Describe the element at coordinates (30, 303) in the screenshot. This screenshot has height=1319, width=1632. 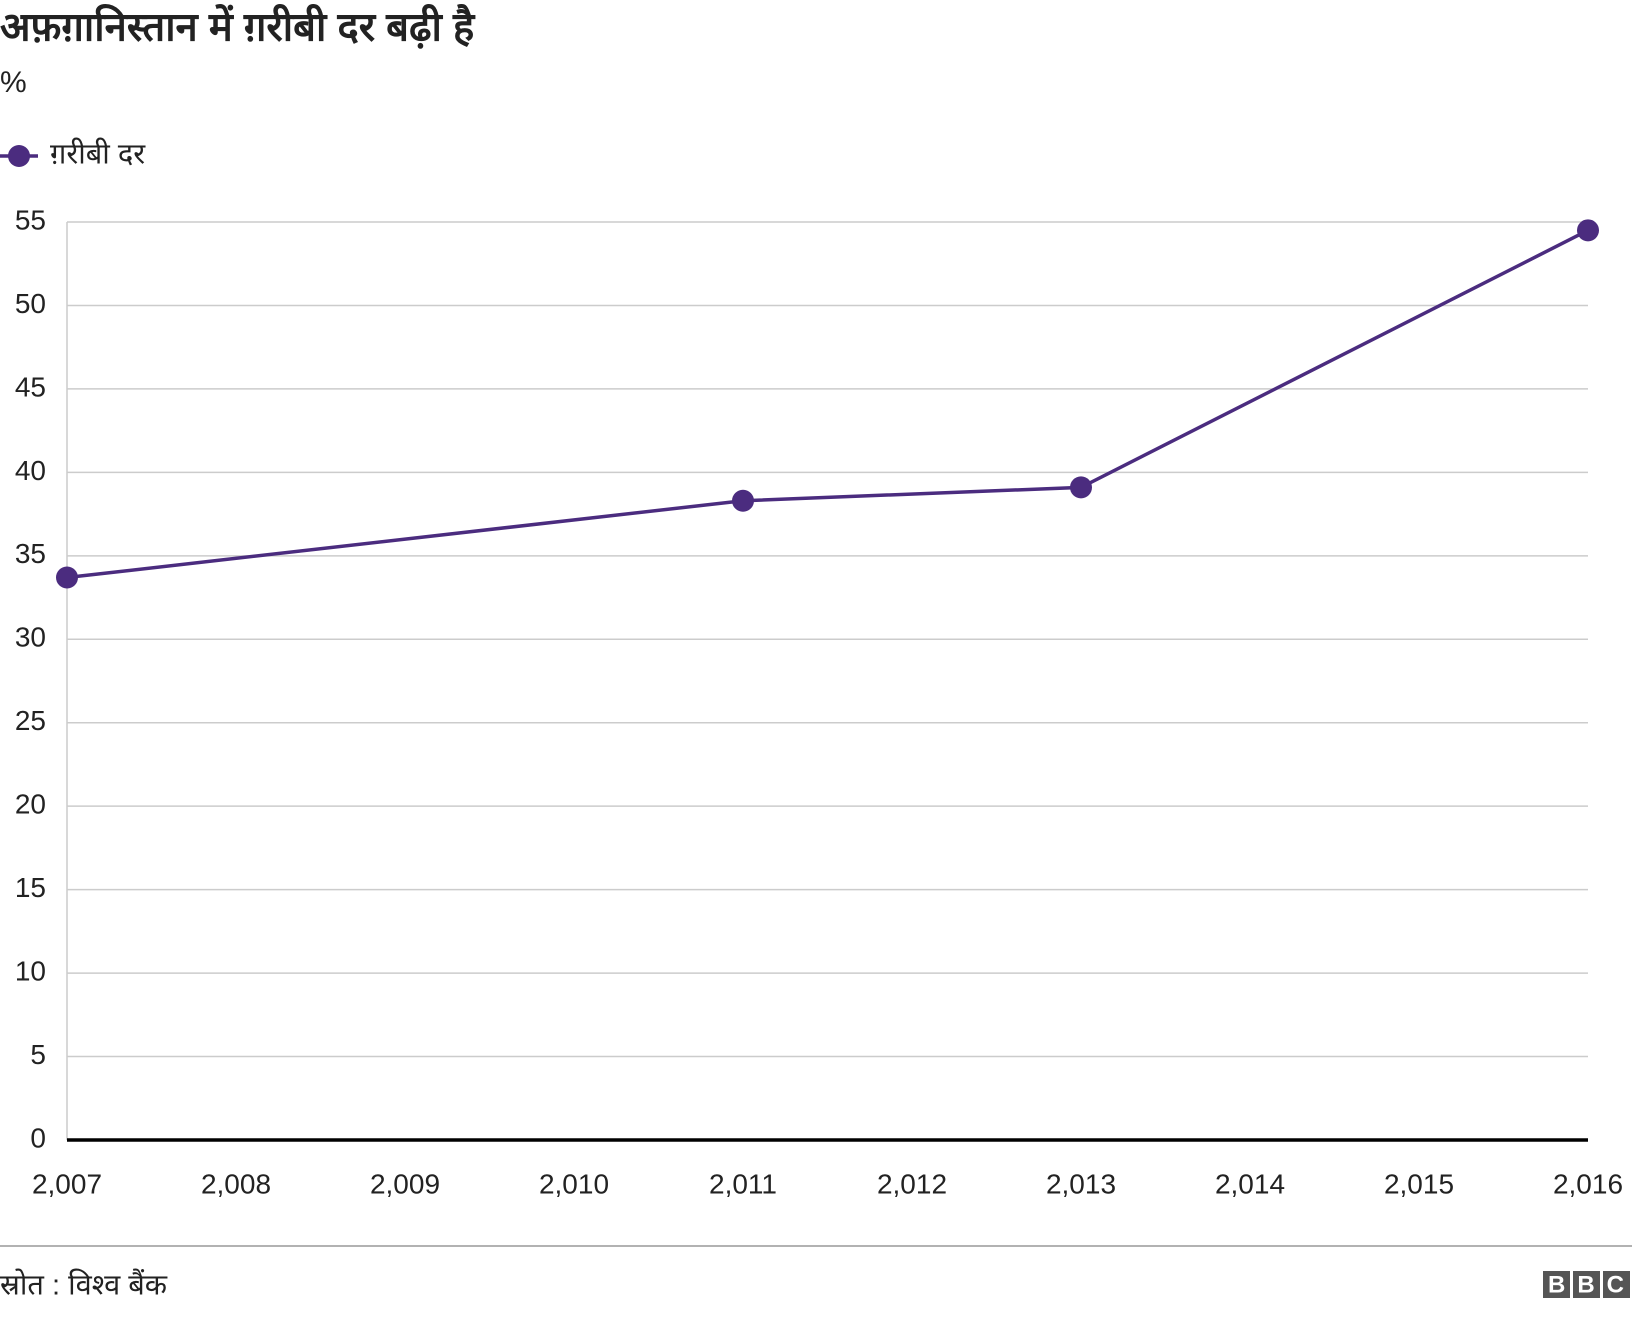
I see `y-tick-label: 50` at that location.